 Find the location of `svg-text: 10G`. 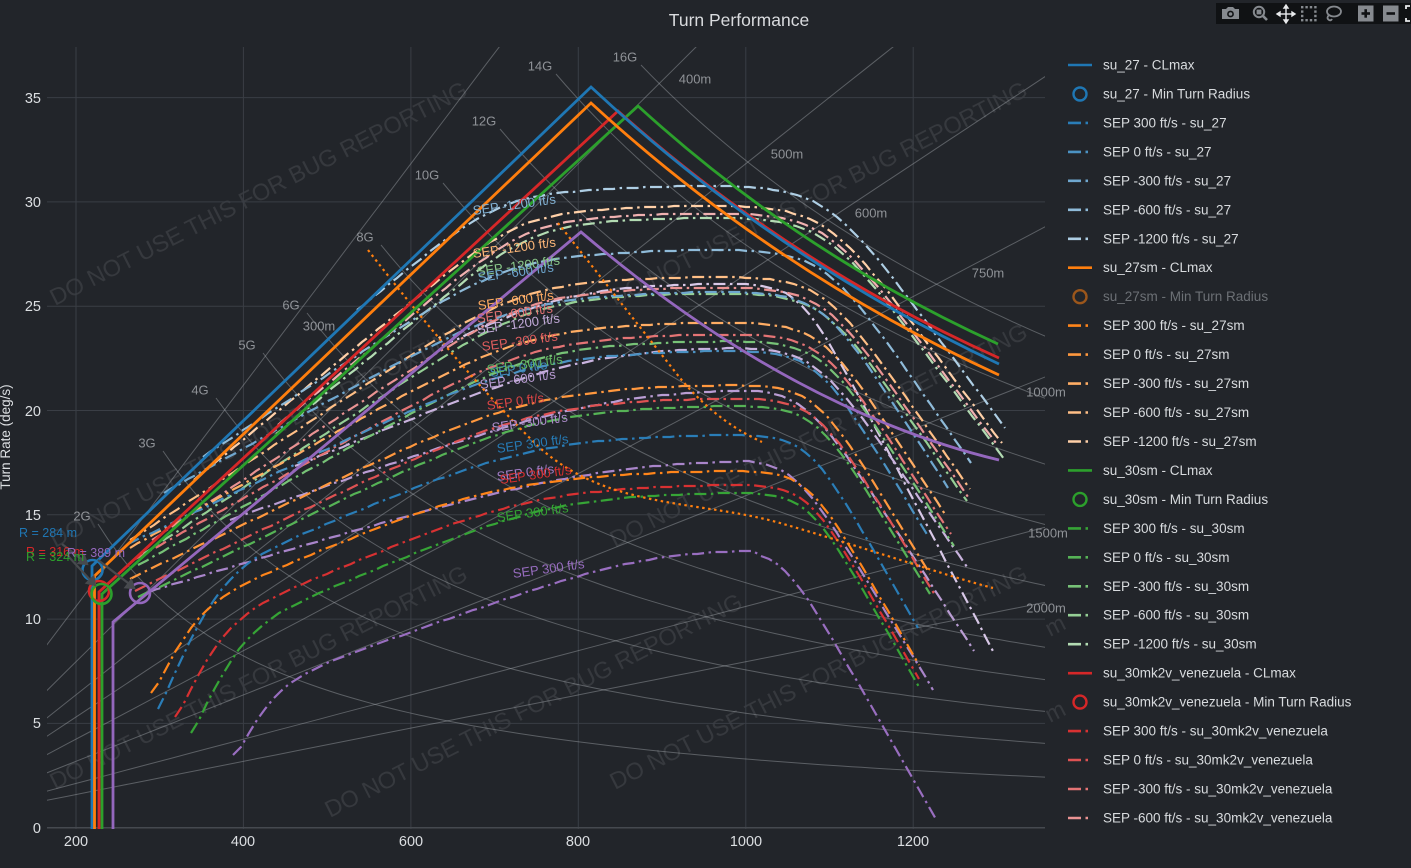

svg-text: 10G is located at coordinates (427, 175).